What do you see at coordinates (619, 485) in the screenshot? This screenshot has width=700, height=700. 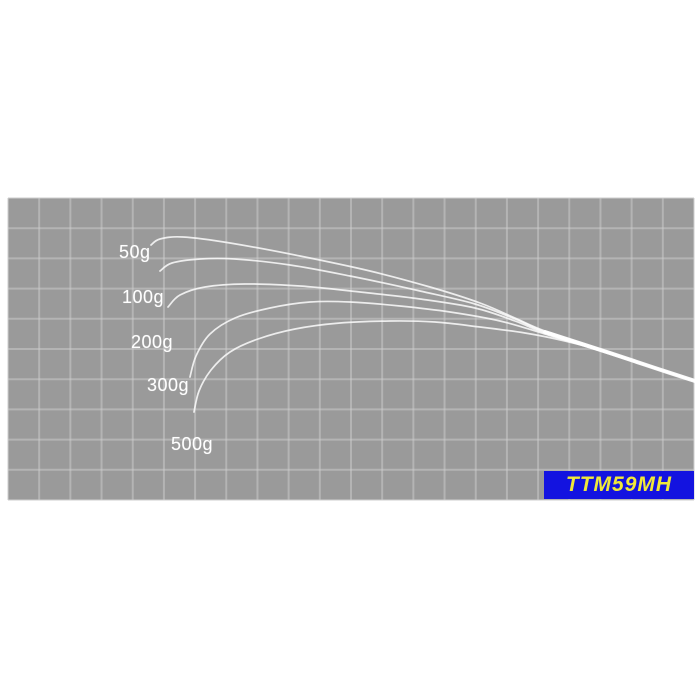 I see `model-badge: TTM59MH` at bounding box center [619, 485].